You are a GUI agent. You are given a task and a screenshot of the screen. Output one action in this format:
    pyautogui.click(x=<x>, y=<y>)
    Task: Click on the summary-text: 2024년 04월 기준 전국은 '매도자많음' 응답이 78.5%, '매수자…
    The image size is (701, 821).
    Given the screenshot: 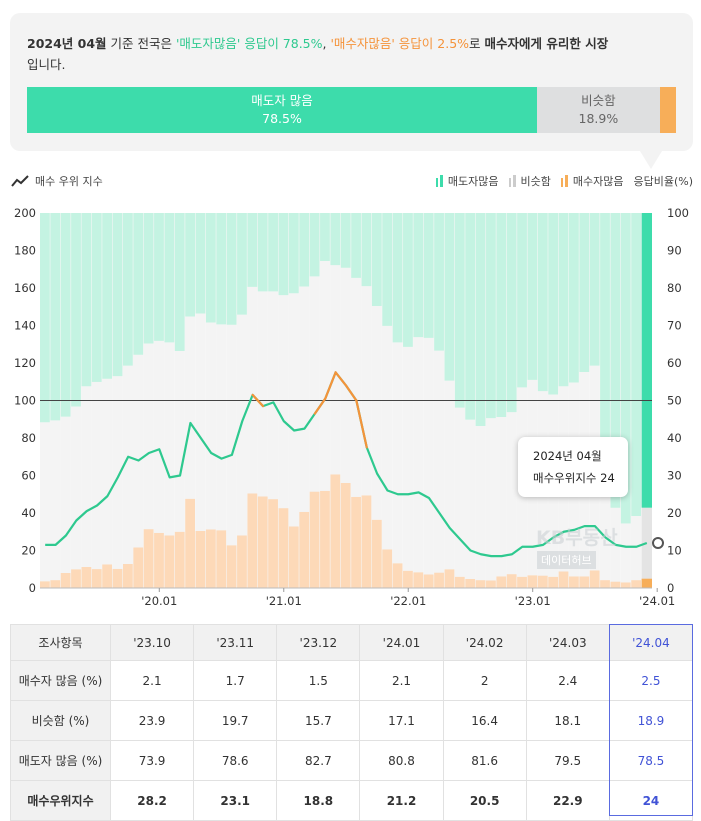 What is the action you would take?
    pyautogui.click(x=352, y=54)
    